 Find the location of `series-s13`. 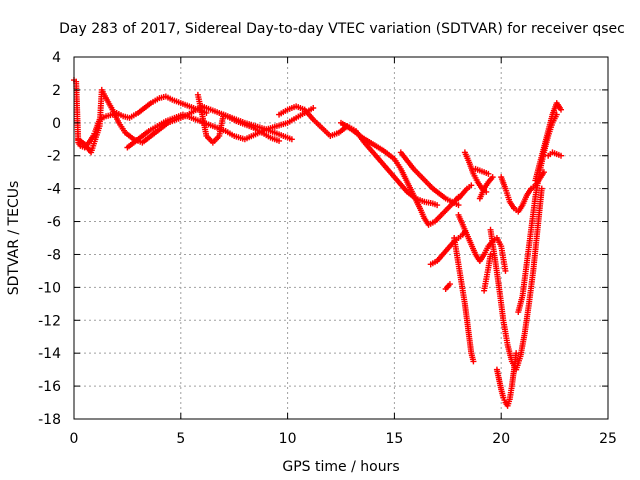

series-s13 is located at coordinates (465, 192).